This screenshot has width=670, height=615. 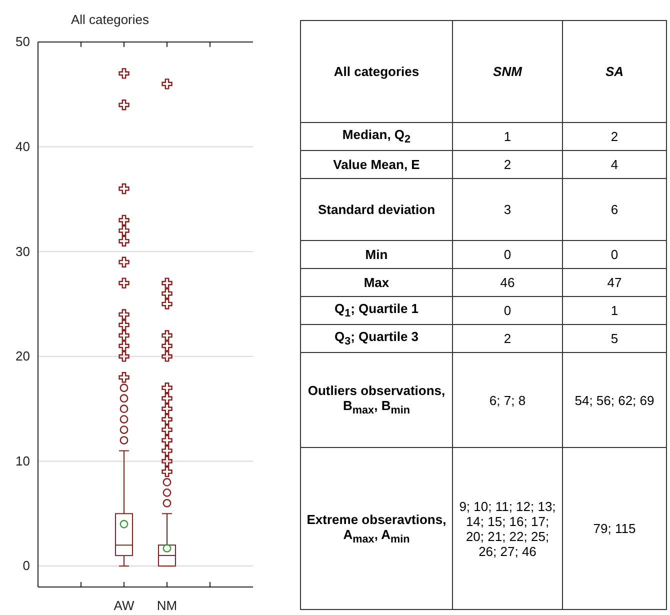 I want to click on text: Value Mean, E, so click(x=376, y=164).